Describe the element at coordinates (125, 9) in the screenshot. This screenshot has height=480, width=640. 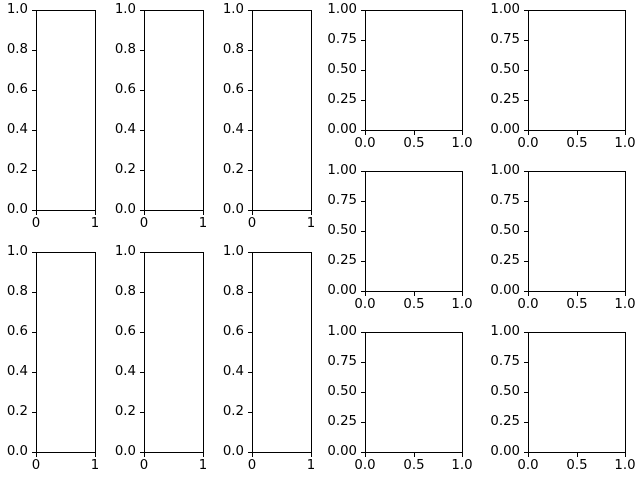
I see `y-tick-label: 1.0` at that location.